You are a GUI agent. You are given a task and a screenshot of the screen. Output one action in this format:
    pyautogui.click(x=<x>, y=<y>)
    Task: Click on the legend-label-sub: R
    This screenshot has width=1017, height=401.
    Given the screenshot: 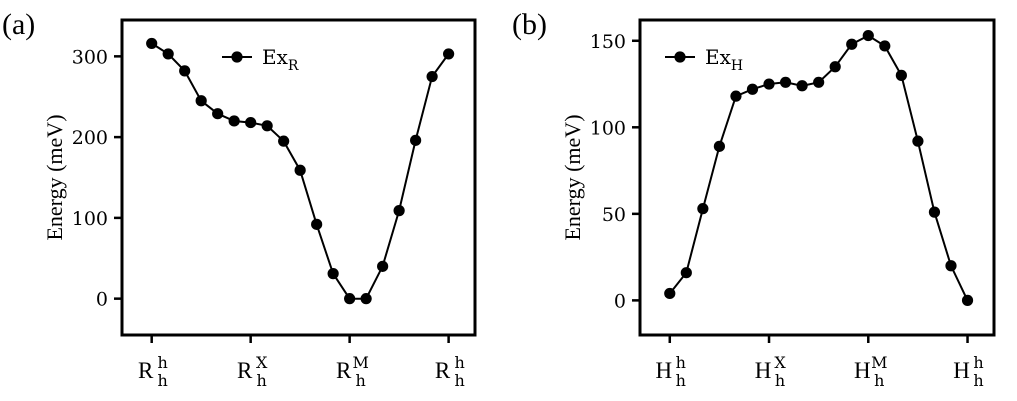 What is the action you would take?
    pyautogui.click(x=293, y=66)
    